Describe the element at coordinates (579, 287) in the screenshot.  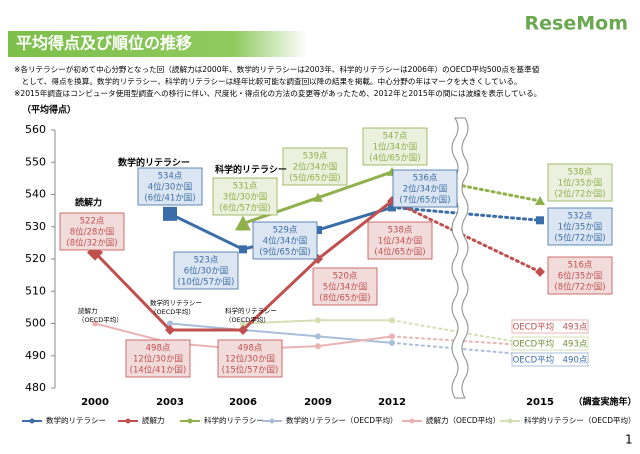
I see `rank-label: (8位/72か国)` at that location.